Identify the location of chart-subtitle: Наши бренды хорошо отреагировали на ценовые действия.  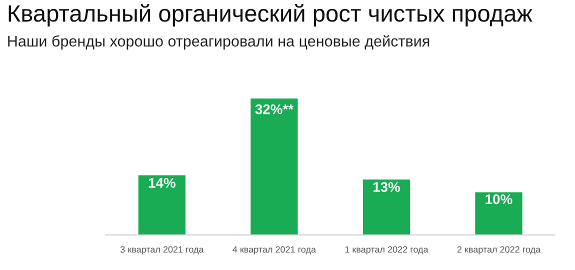
(219, 42).